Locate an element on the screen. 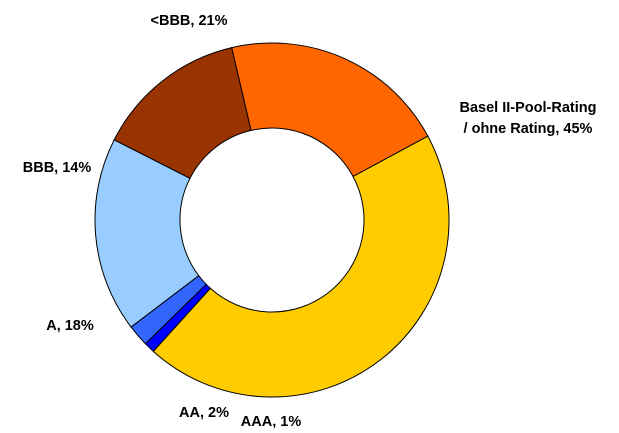 The width and height of the screenshot is (619, 433). slice-label-line: AA, 2% is located at coordinates (204, 413).